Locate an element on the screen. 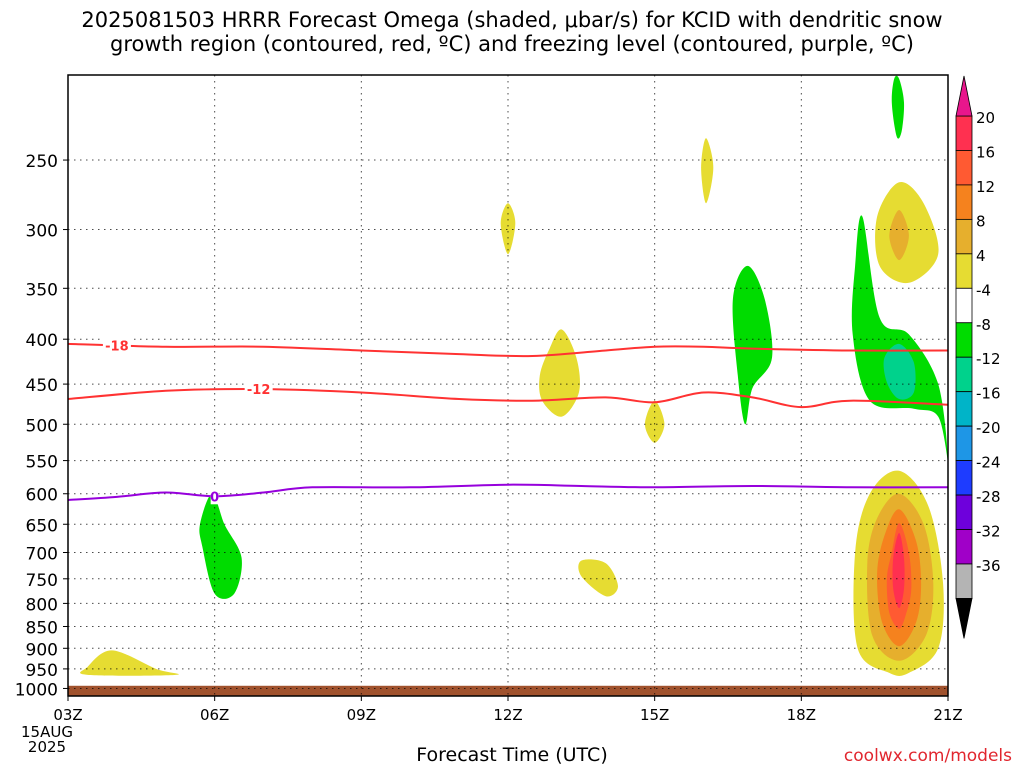 The height and width of the screenshot is (768, 1024). x-tick-label-12Z: 12Z is located at coordinates (507, 715).